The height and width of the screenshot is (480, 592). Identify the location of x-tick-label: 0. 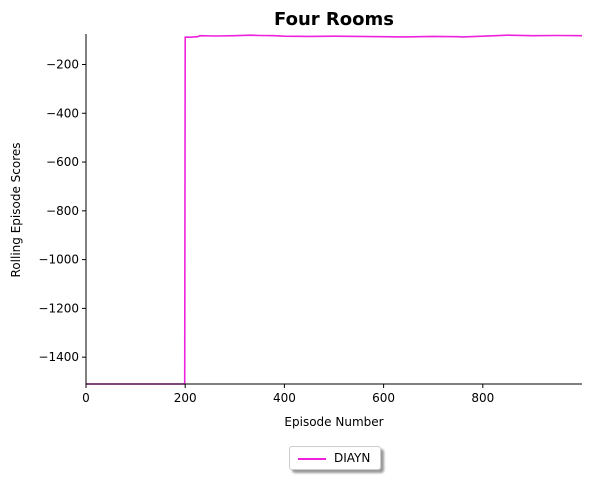
(86, 398).